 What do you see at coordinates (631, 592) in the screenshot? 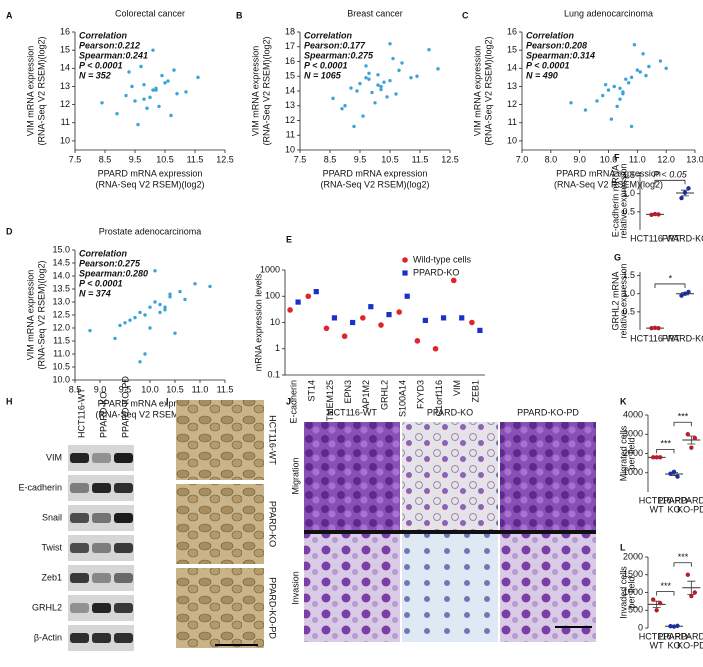
I see `y-axis-label: per field` at bounding box center [631, 592].